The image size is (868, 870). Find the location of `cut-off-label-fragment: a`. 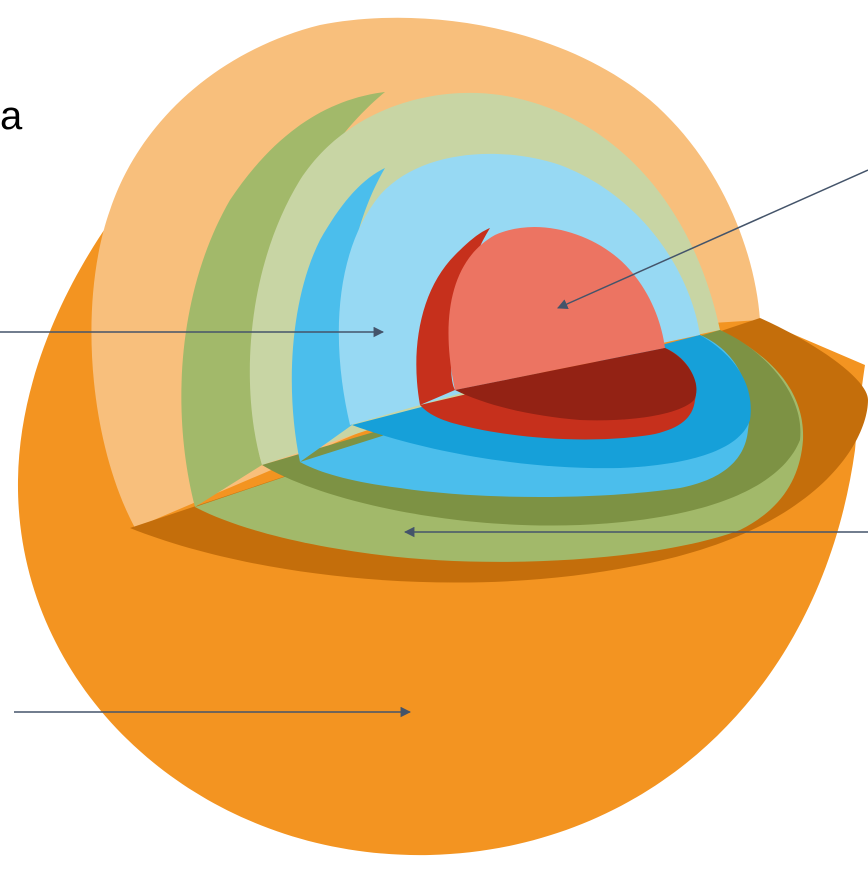

cut-off-label-fragment: a is located at coordinates (11, 116).